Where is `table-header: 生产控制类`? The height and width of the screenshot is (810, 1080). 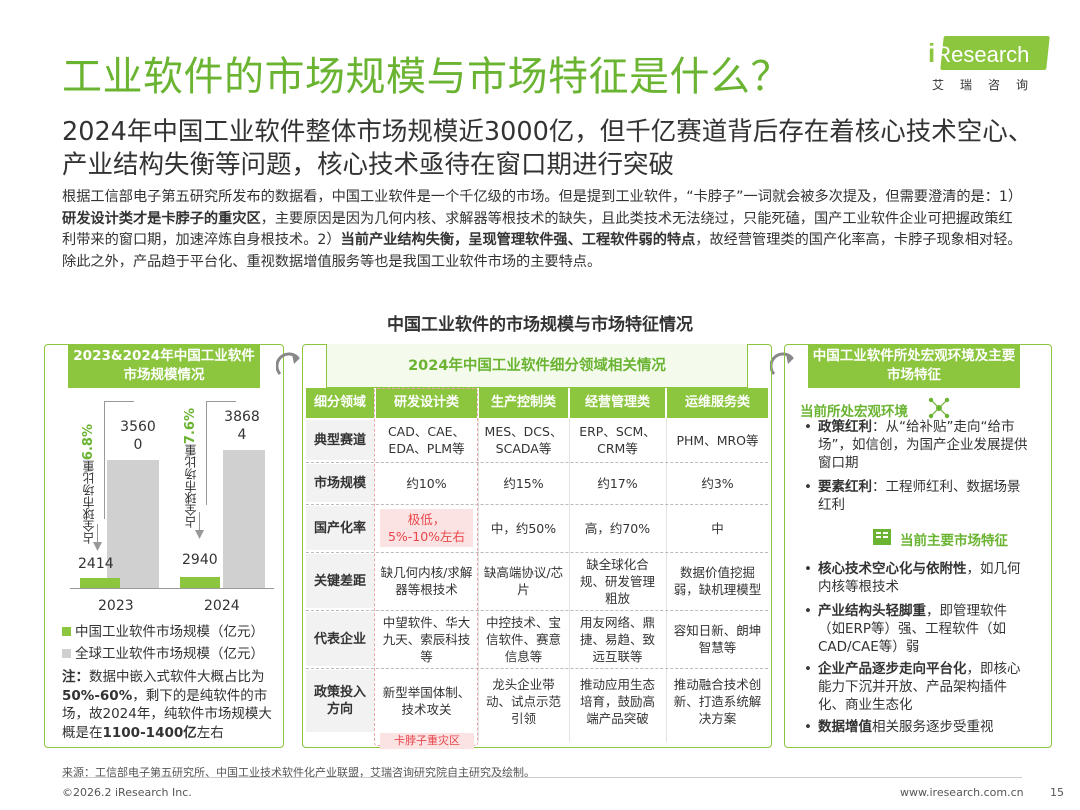 table-header: 生产控制类 is located at coordinates (523, 403).